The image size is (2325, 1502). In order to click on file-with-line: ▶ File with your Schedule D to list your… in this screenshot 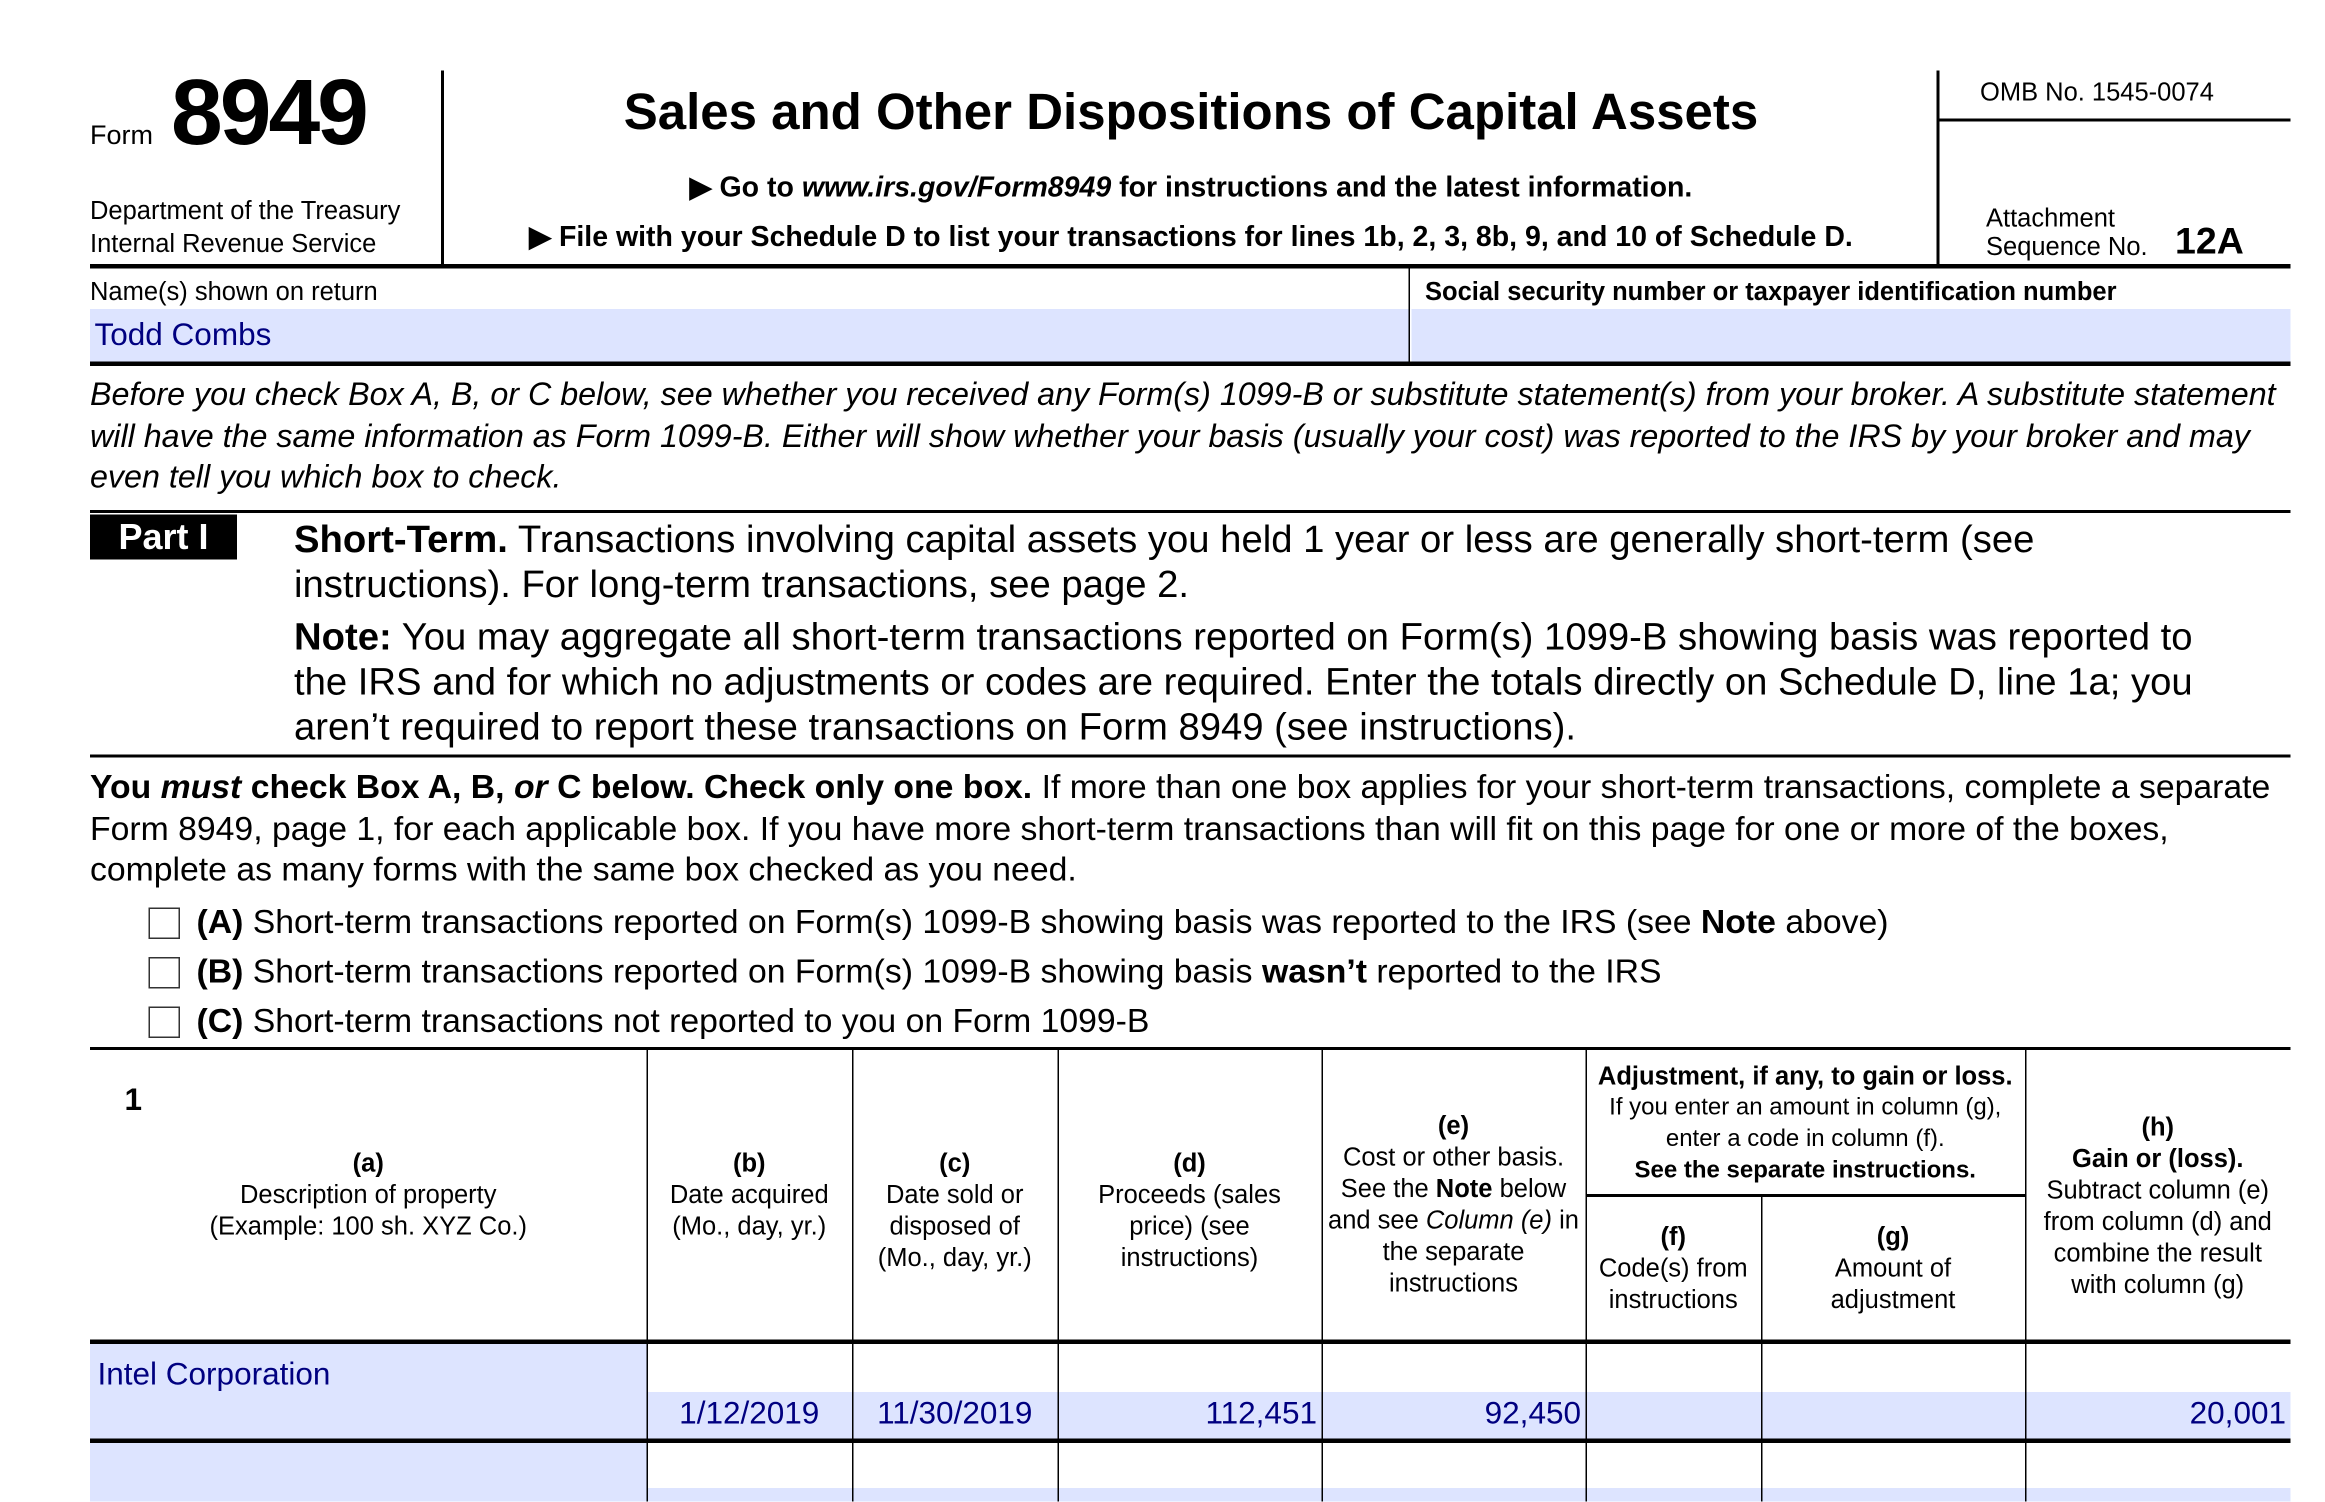, I will do `click(1191, 238)`.